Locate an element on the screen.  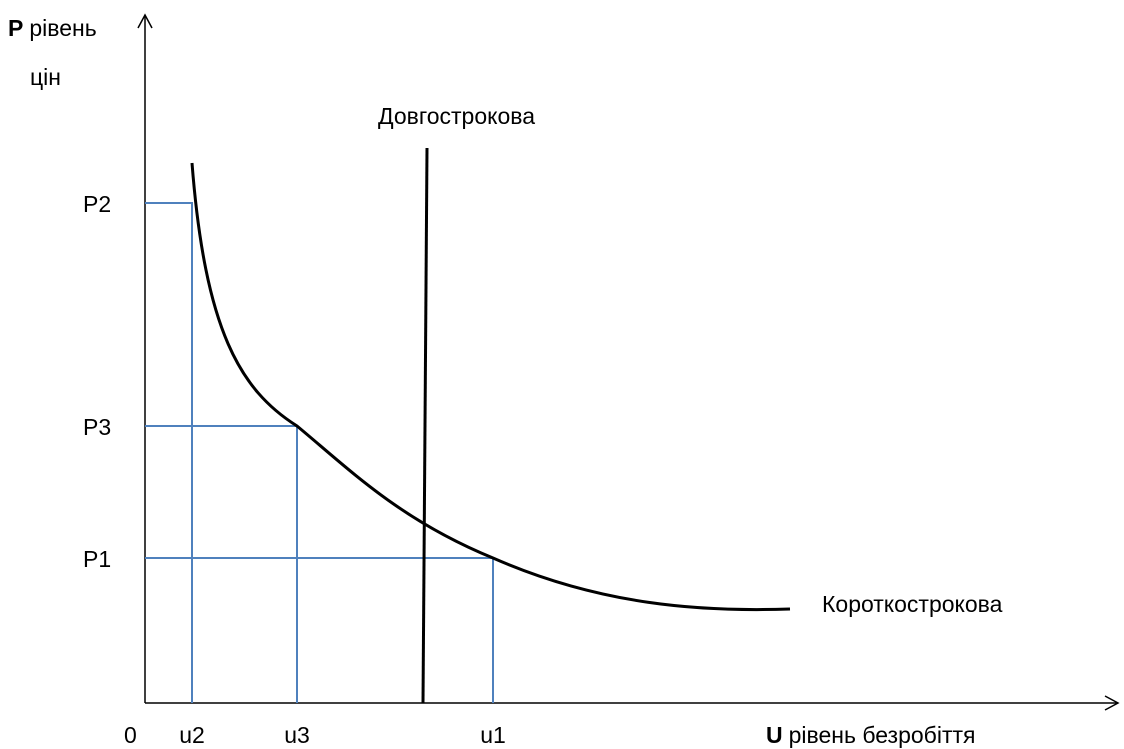
y-tick-label: P1 is located at coordinates (97, 559).